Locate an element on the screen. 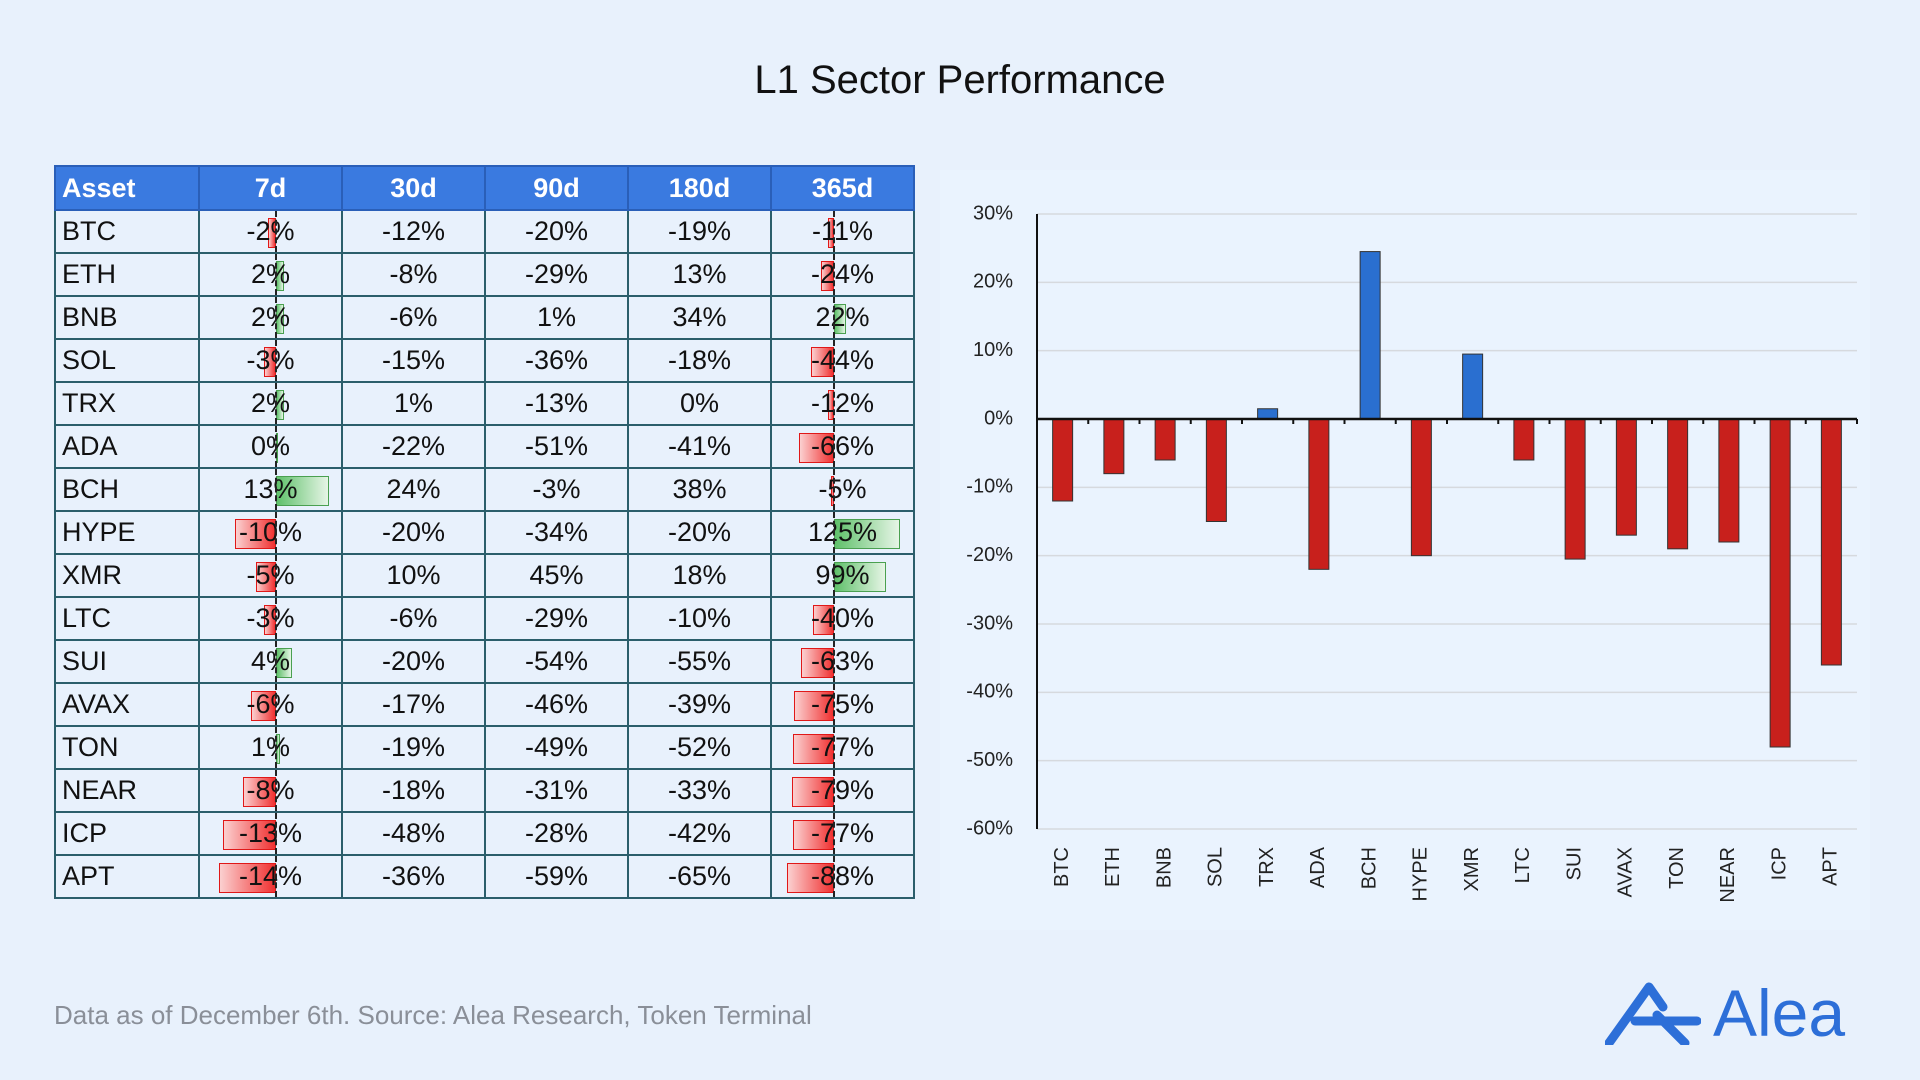 Image resolution: width=1920 pixels, height=1080 pixels. y-tick-label: -20% is located at coordinates (989, 555).